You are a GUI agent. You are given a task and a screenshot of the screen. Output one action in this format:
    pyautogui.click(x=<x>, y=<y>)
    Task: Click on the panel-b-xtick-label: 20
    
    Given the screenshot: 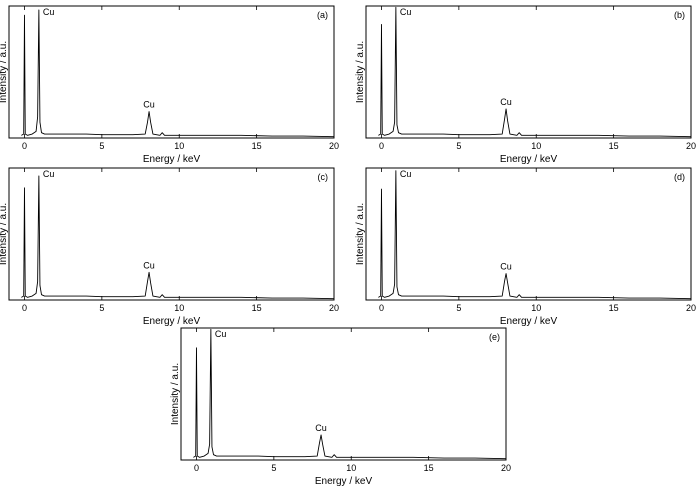 What is the action you would take?
    pyautogui.click(x=691, y=146)
    